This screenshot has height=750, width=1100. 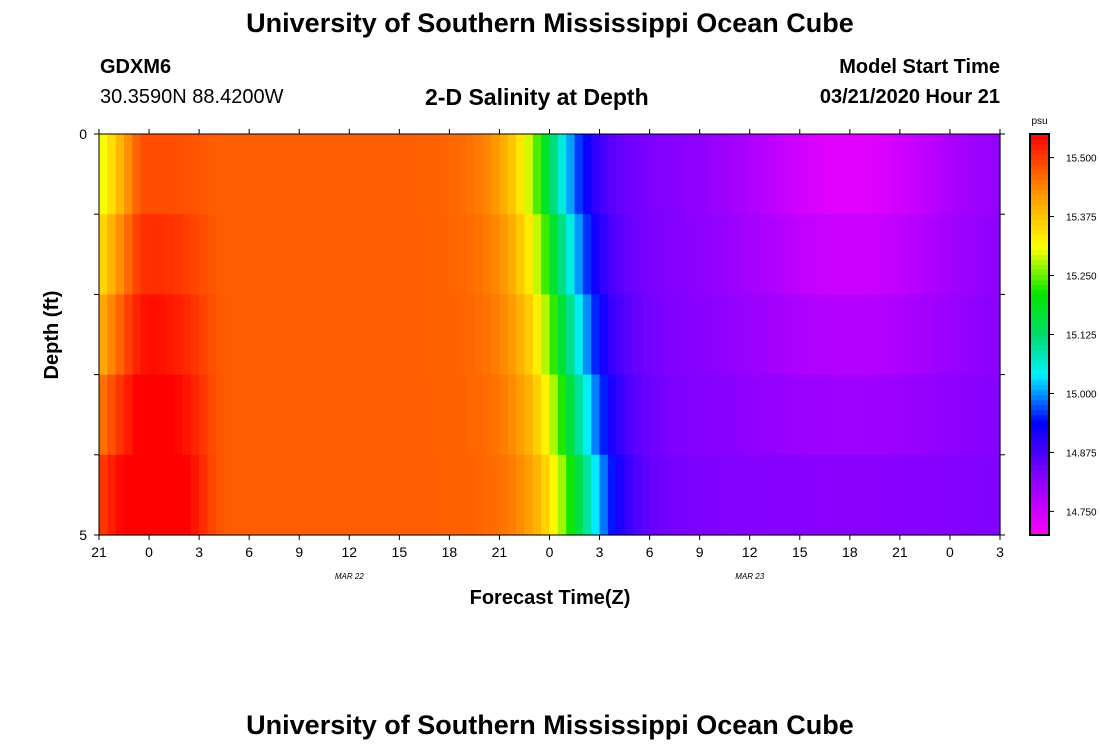 I want to click on x-tick-label: 0, so click(x=550, y=552).